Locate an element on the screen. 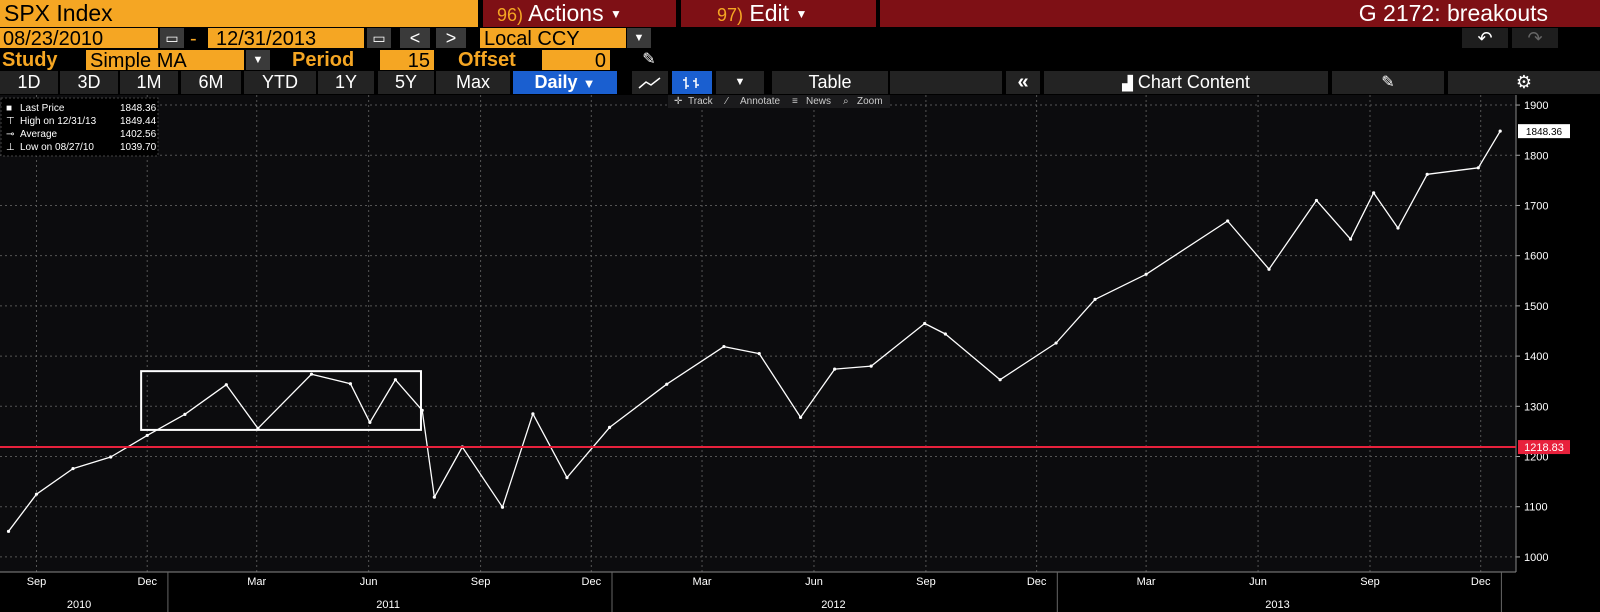 The height and width of the screenshot is (612, 1600). tab-period-5y: 5Y is located at coordinates (406, 82).